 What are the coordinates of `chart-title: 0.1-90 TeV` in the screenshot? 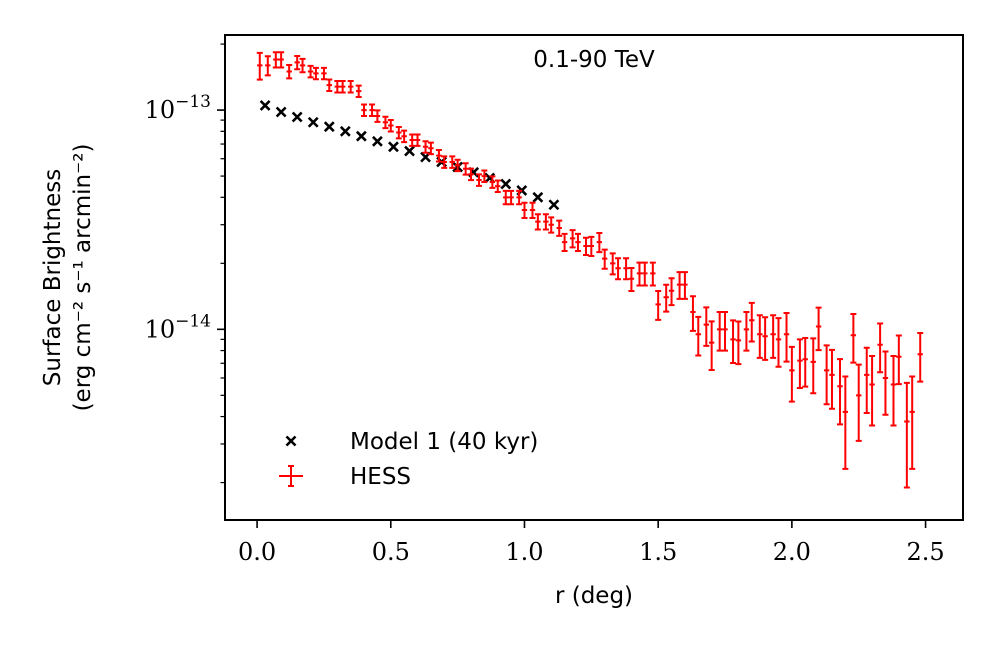 It's located at (594, 60).